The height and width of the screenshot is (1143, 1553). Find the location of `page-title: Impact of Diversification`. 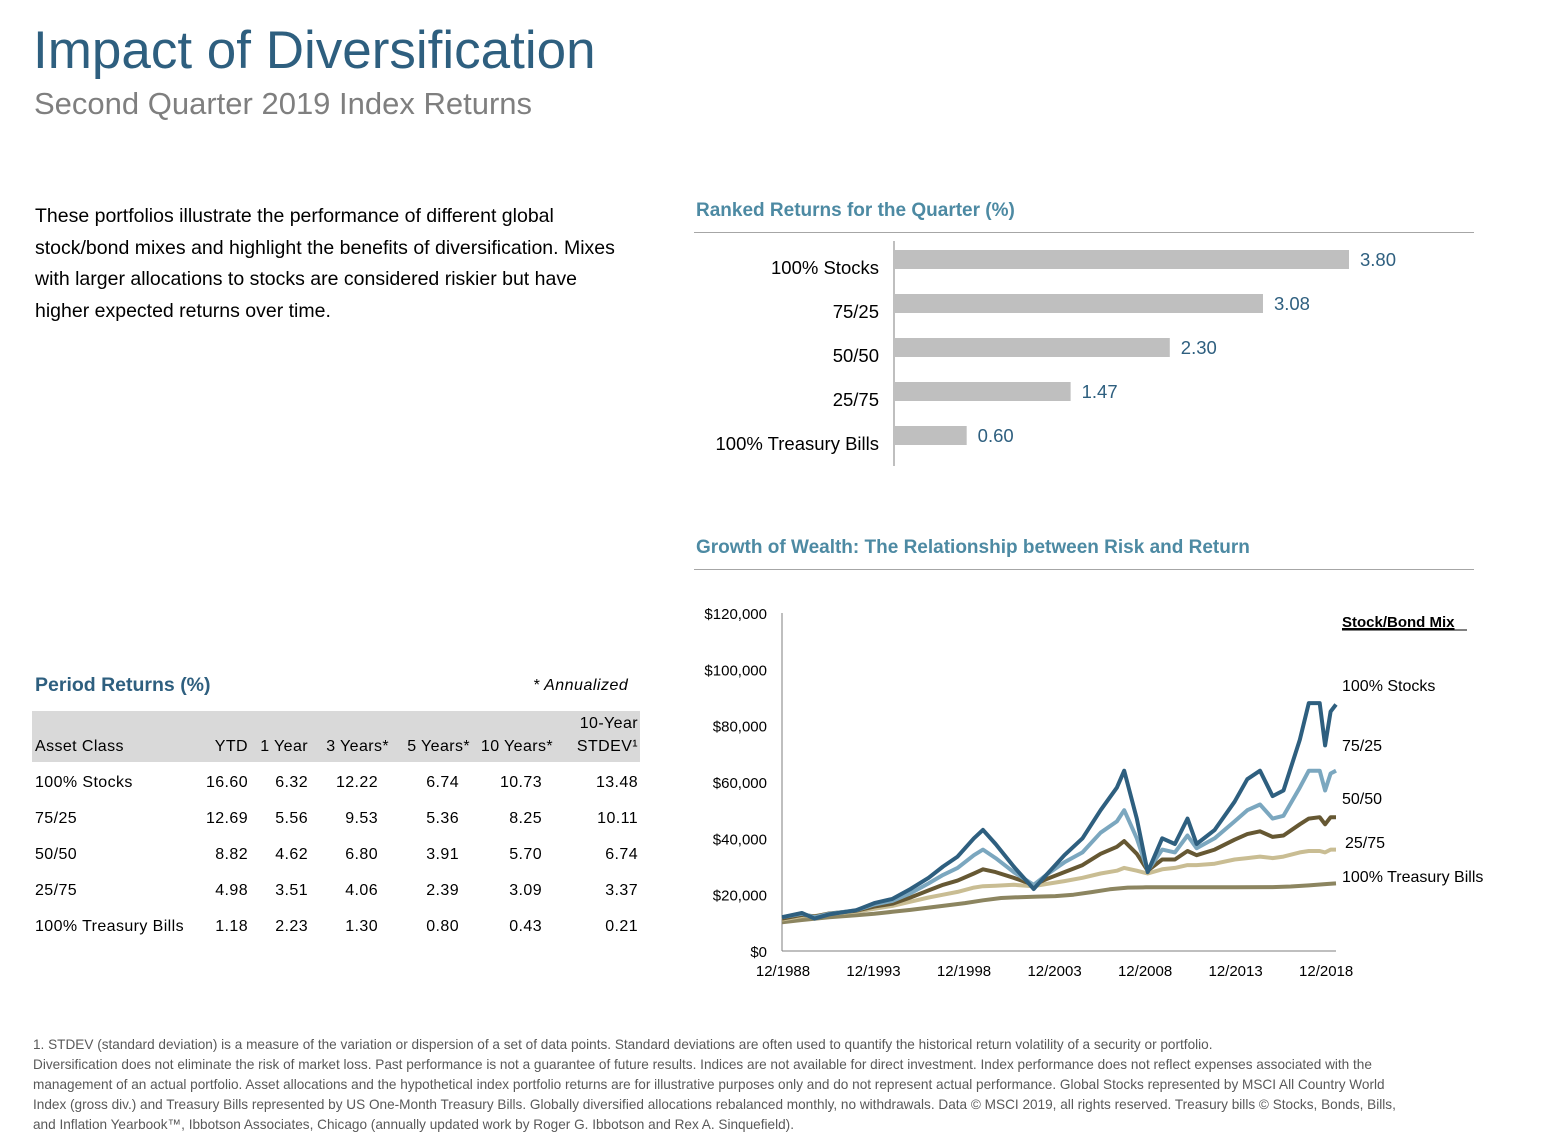

page-title: Impact of Diversification is located at coordinates (314, 50).